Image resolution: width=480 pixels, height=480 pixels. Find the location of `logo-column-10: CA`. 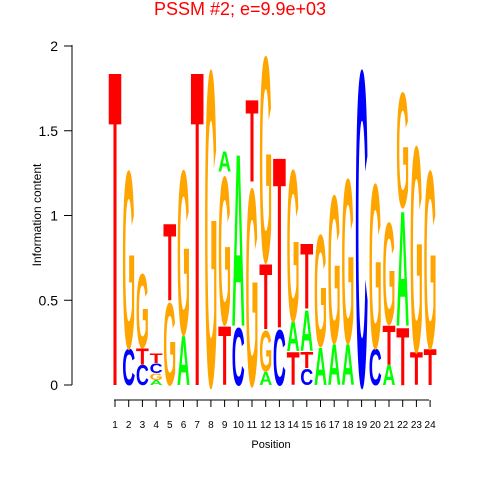

logo-column-10: CA is located at coordinates (238, 253).